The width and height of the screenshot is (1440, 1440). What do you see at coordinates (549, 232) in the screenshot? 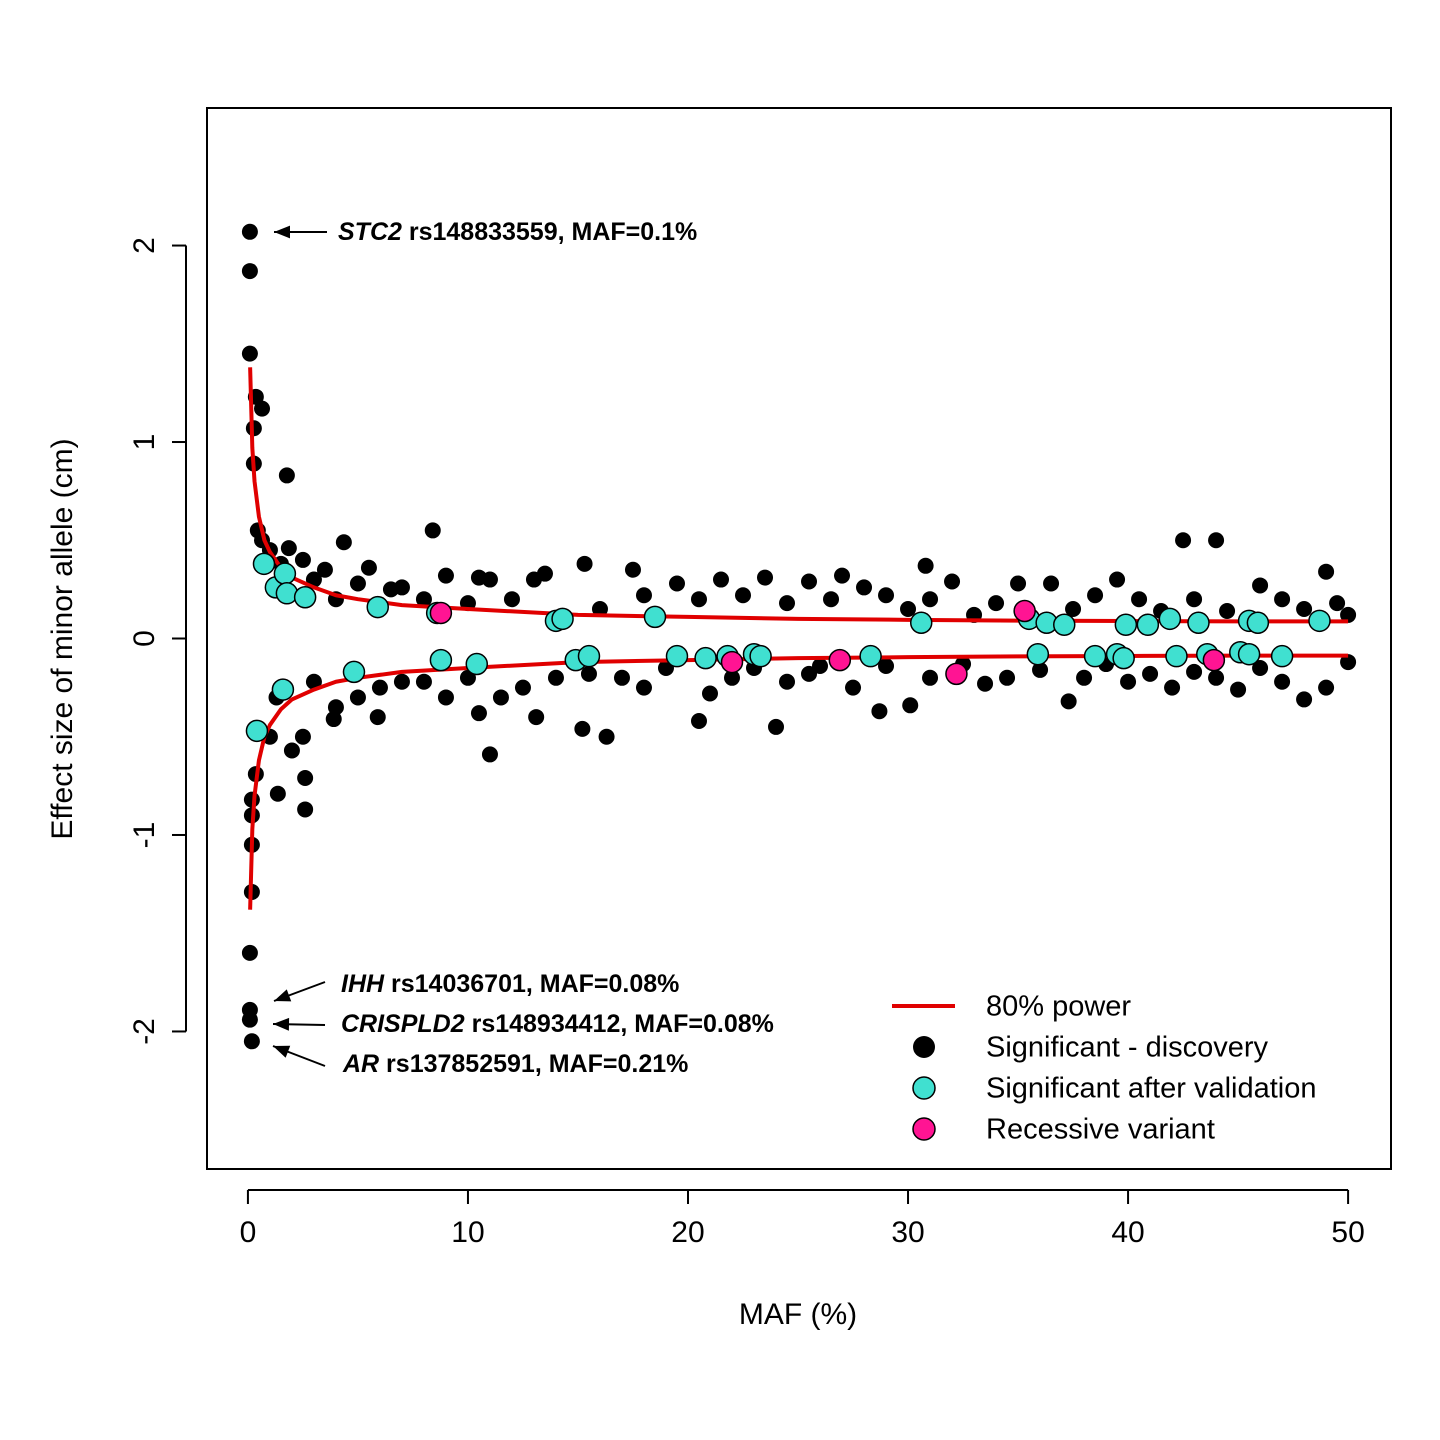
I see `annotation-text: rs148833559, MAF=0.1%` at bounding box center [549, 232].